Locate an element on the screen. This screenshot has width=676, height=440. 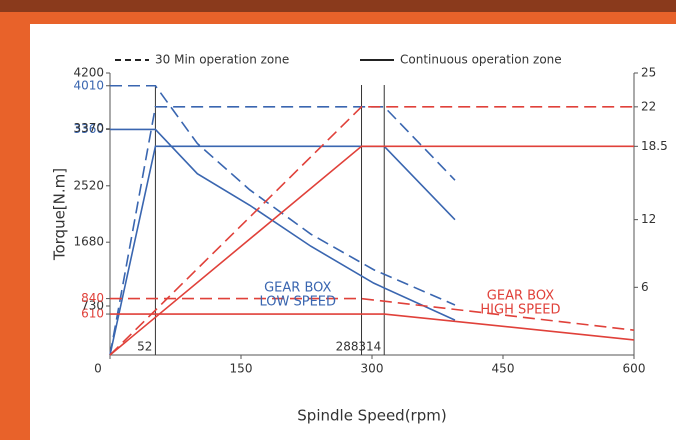
reference-label: 52 is located at coordinates (144, 347).